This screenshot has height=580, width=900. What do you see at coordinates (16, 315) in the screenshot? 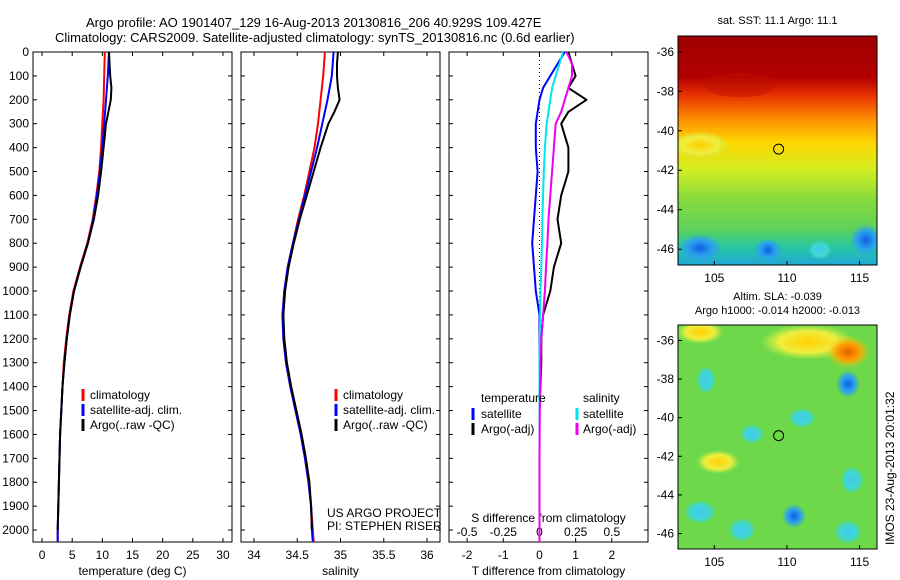
I see `y-tick-label: 1100` at bounding box center [16, 315].